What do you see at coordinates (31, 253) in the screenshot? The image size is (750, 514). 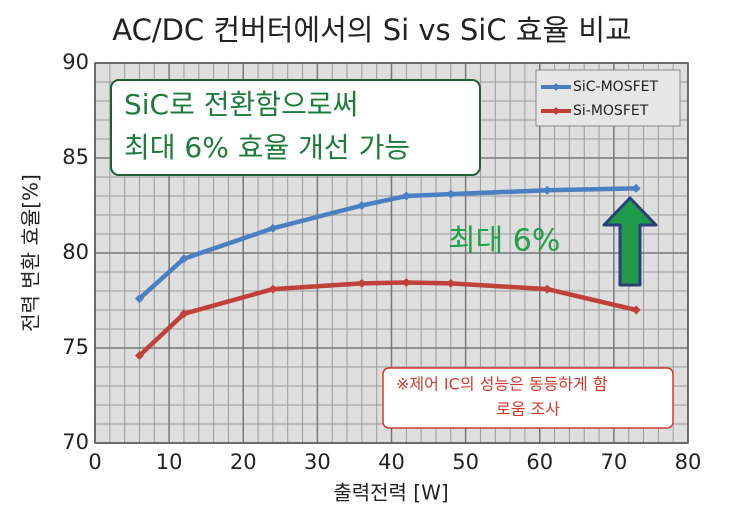 I see `y-axis-label: 전력 변환 효율[%]` at bounding box center [31, 253].